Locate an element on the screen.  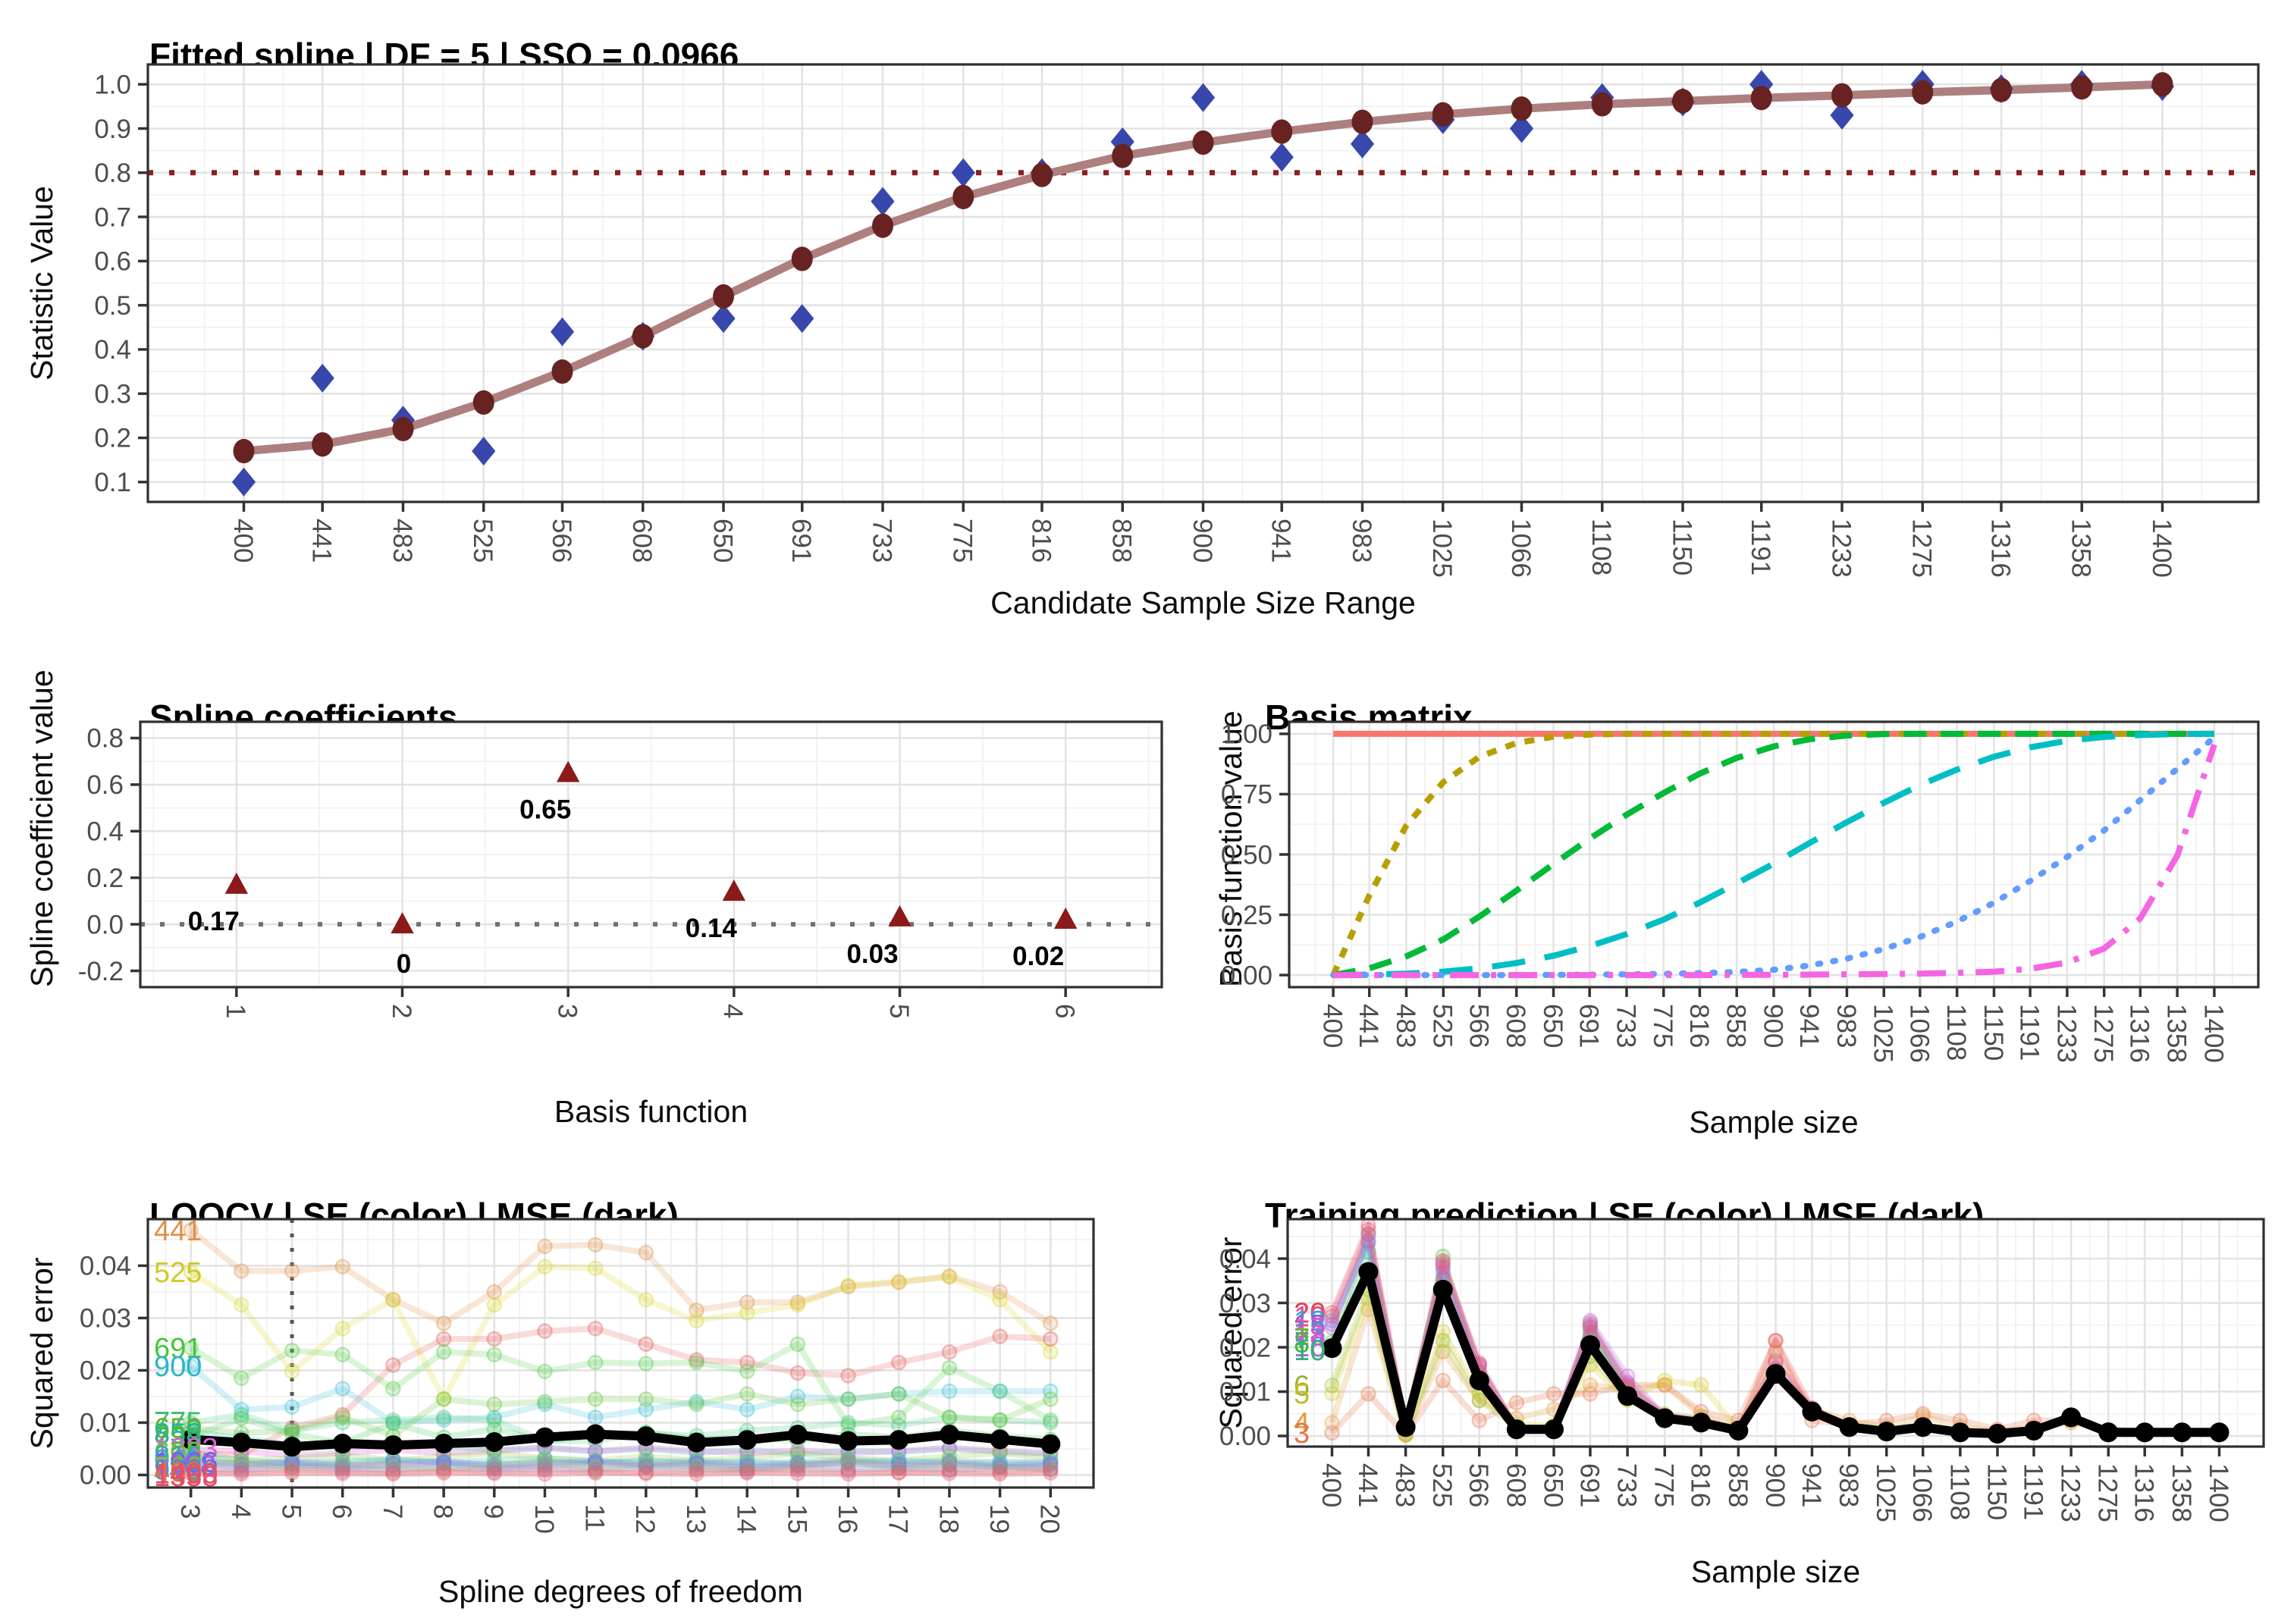
svg-text: 0.4 is located at coordinates (105, 832).